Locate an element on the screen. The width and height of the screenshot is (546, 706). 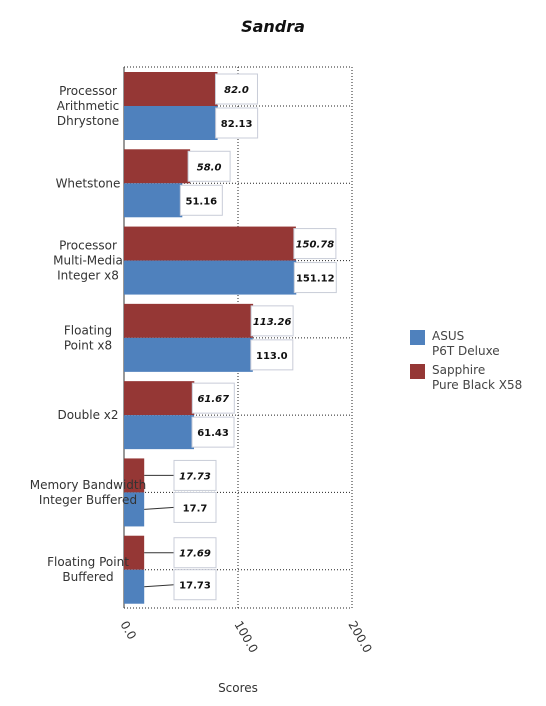
category-label: Floating Point Buffered is located at coordinates (88, 569).